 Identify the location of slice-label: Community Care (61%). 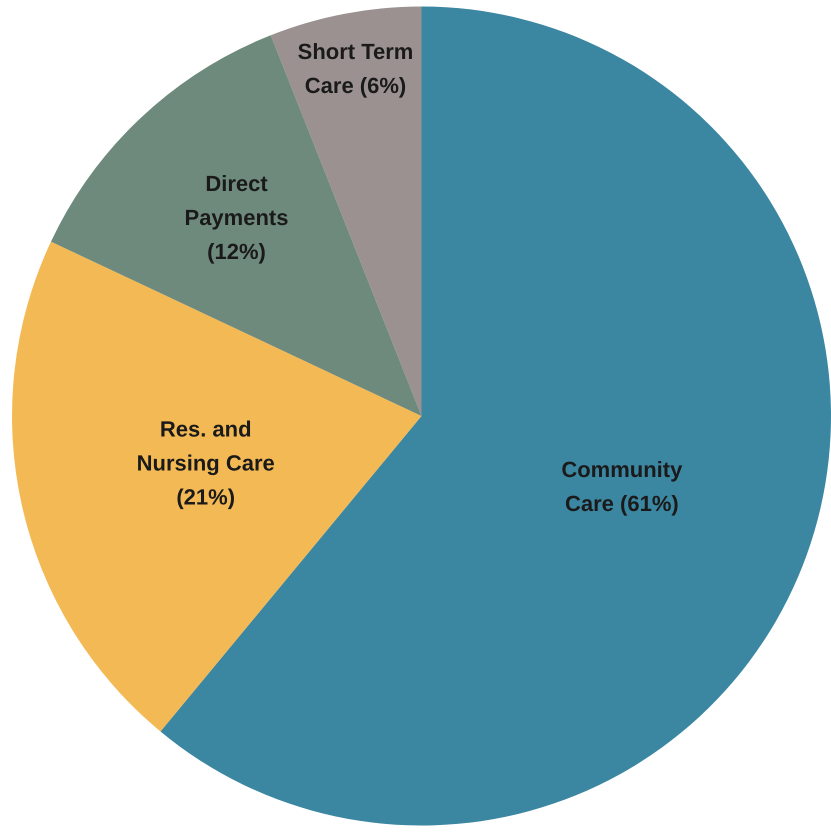
(622, 486).